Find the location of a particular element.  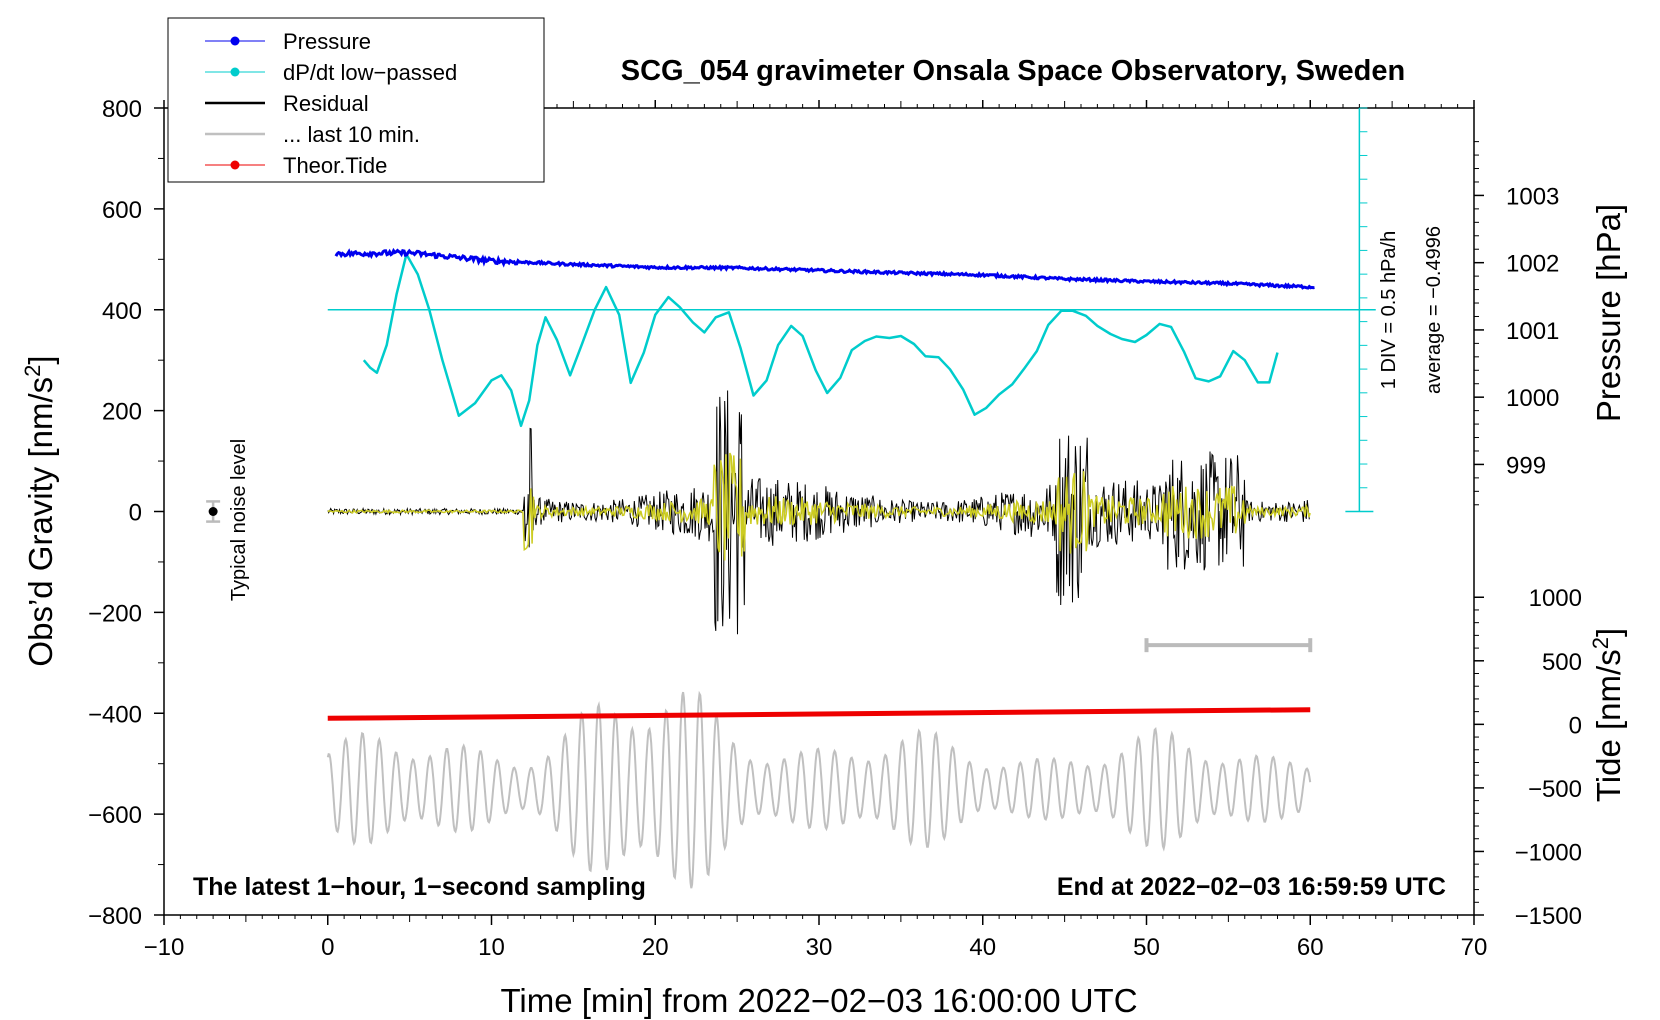

x-tick-label: 70 is located at coordinates (1474, 947).